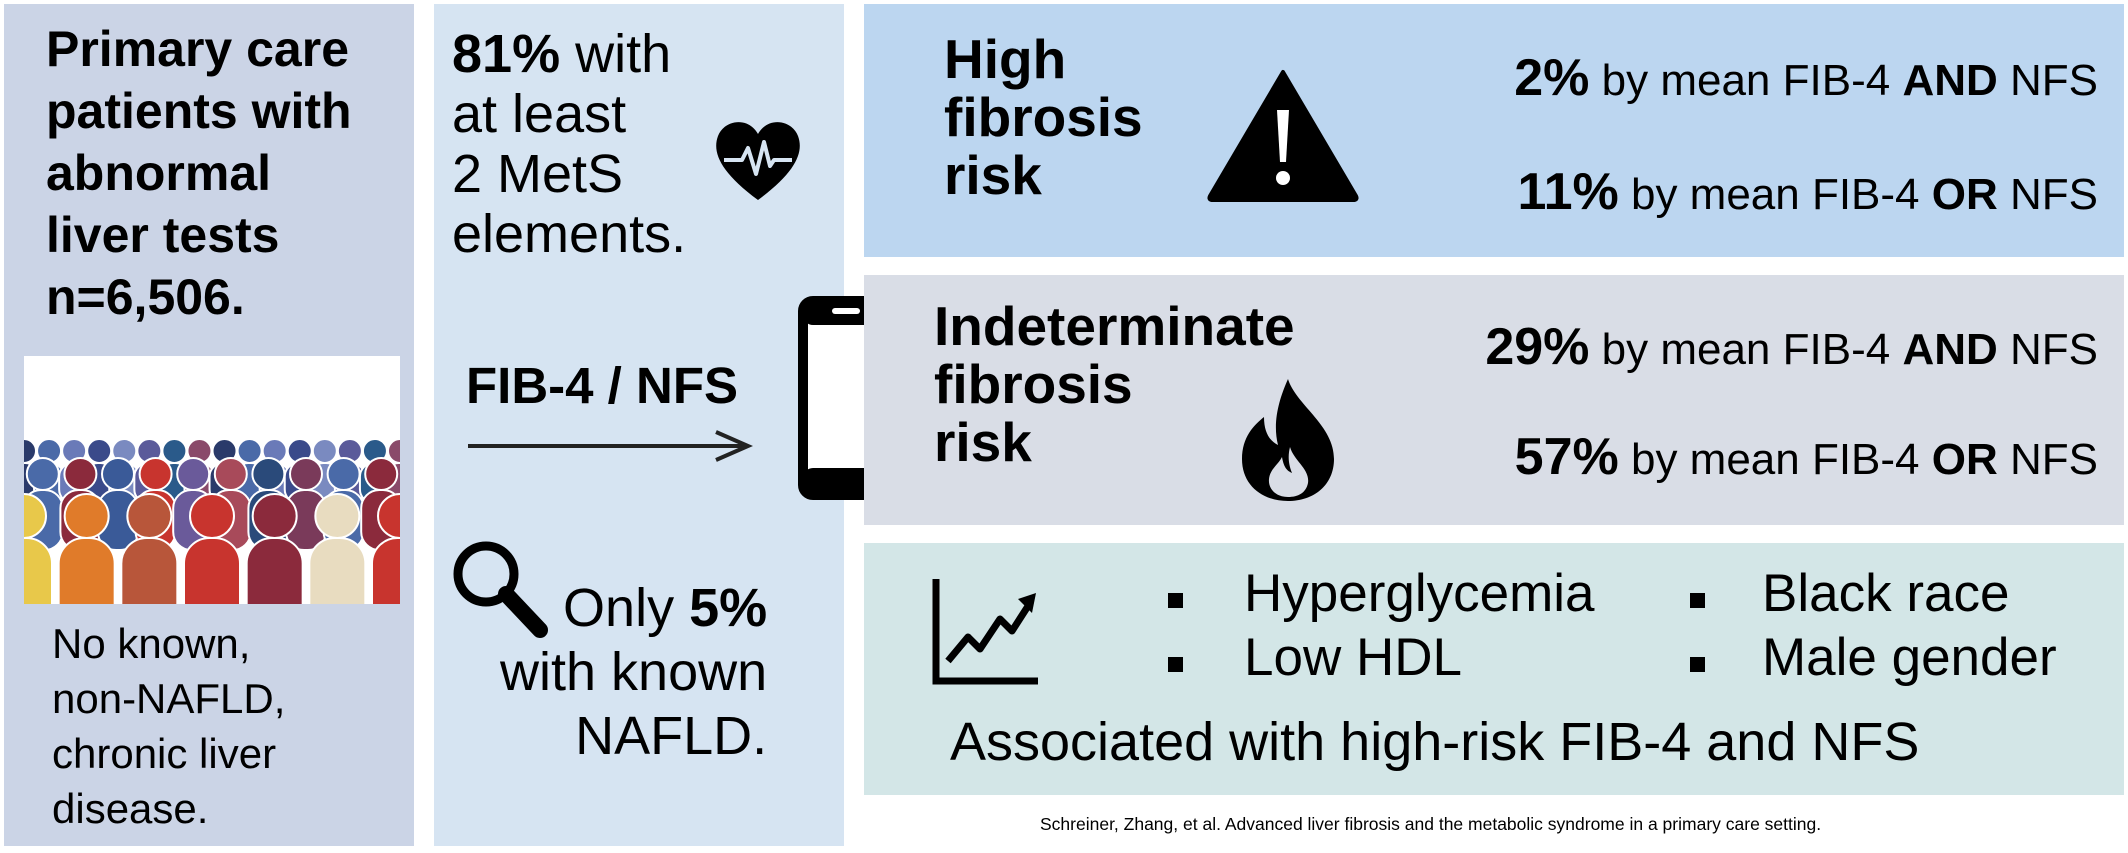  I want to click on indeterminate-risk-and-stat: 29% by mean FIB-4 AND NFS, so click(1791, 347).